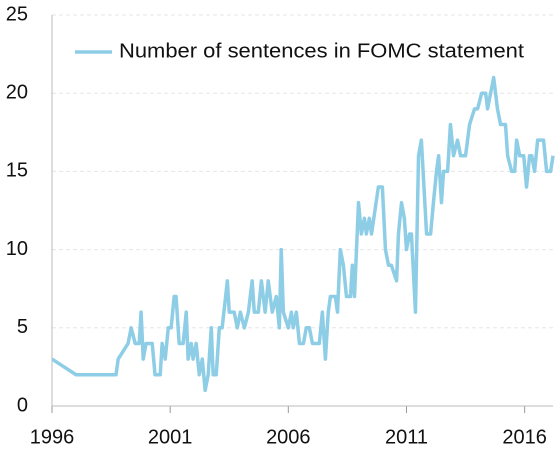 The width and height of the screenshot is (555, 455). What do you see at coordinates (321, 51) in the screenshot?
I see `legend-label: Number of sentences in FOMC statement` at bounding box center [321, 51].